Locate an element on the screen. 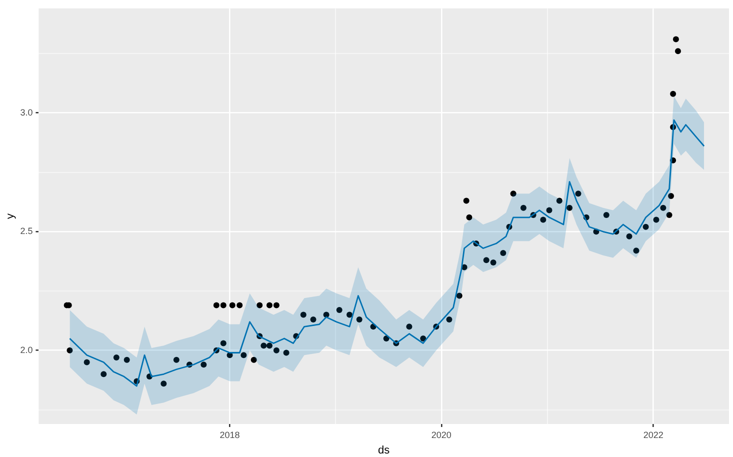 The image size is (733, 457). y-axis-title: y is located at coordinates (10, 215).